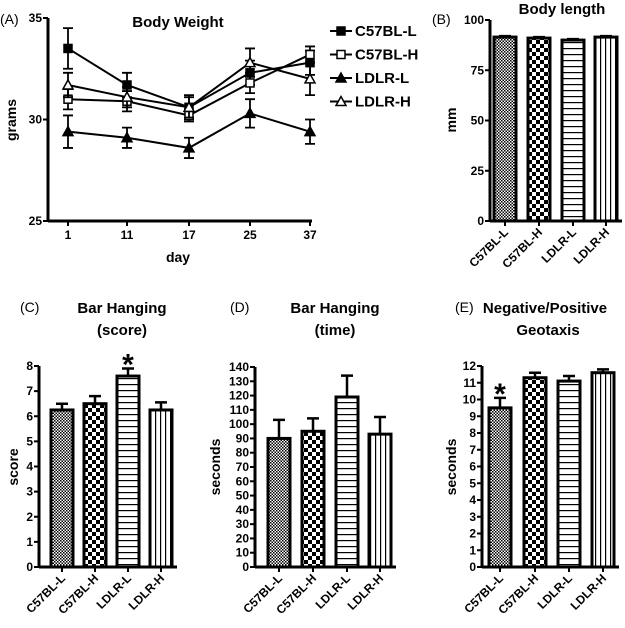  What do you see at coordinates (470, 400) in the screenshot?
I see `panel-e-y-tick-label: 10` at bounding box center [470, 400].